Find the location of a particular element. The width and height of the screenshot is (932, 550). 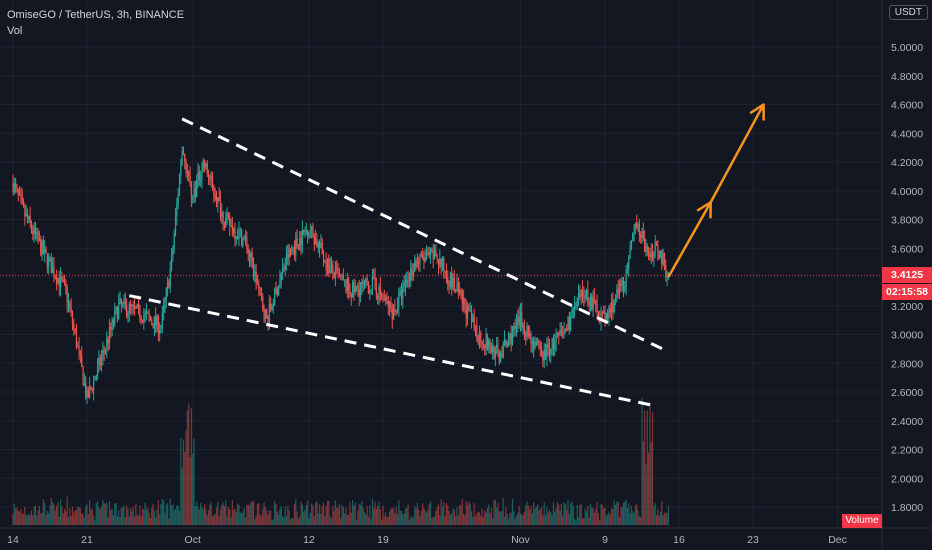

volume-indicator-label: Vol is located at coordinates (15, 31).